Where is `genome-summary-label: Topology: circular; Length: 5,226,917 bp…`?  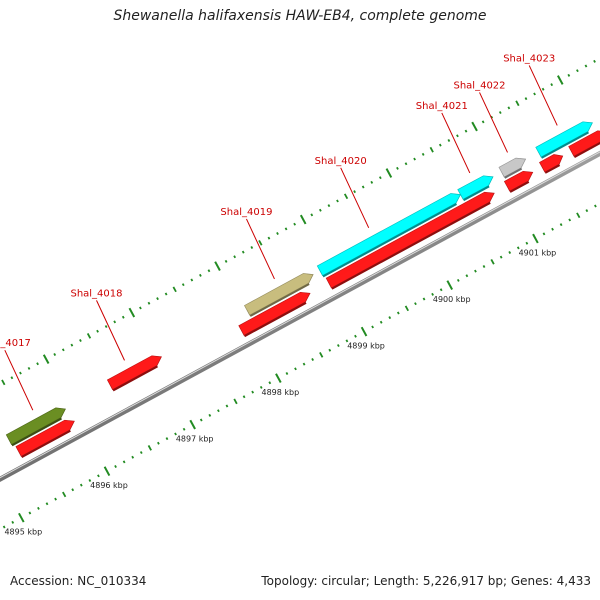 genome-summary-label: Topology: circular; Length: 5,226,917 bp… is located at coordinates (426, 581).